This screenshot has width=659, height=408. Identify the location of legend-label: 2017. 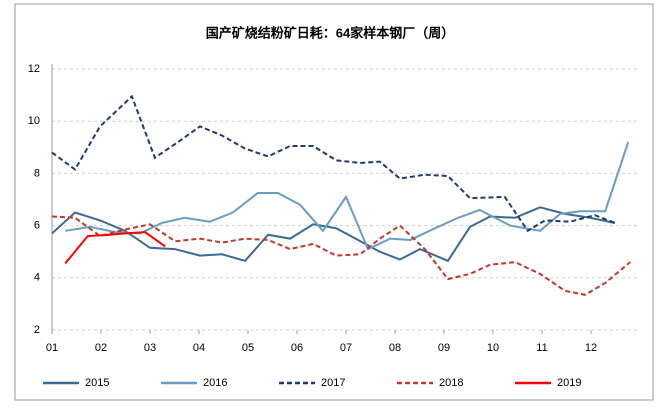
(333, 383).